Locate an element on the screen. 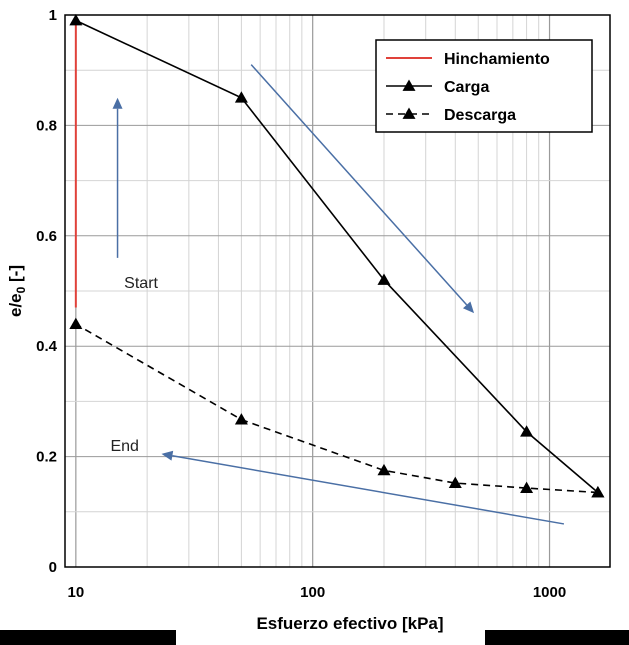 The image size is (629, 645). y-tick-label: 0.2 is located at coordinates (46, 457).